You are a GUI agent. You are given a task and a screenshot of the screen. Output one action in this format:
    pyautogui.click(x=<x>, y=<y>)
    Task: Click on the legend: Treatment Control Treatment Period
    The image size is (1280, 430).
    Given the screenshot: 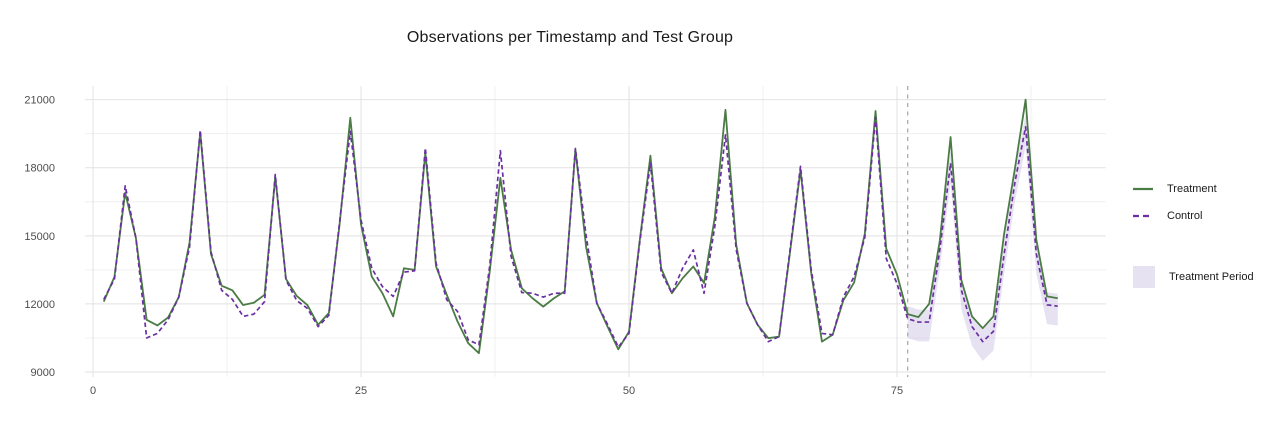 What is the action you would take?
    pyautogui.click(x=1205, y=232)
    